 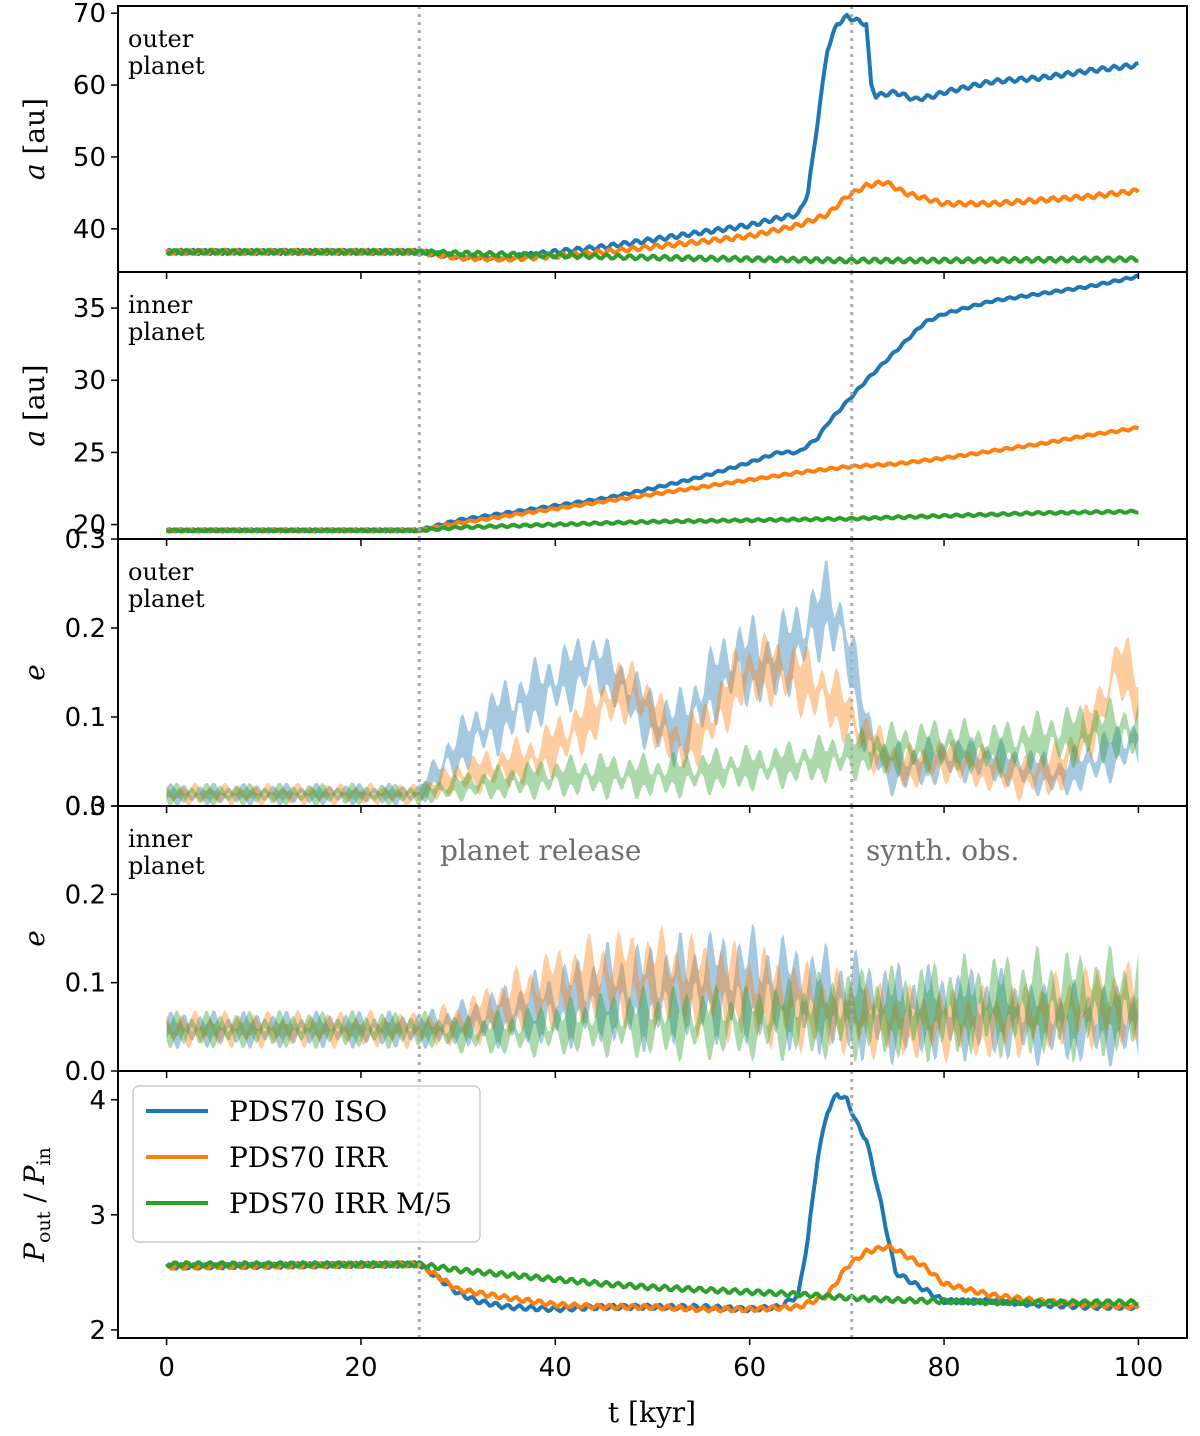 I want to click on x-tick-label: 20, so click(x=360, y=1368).